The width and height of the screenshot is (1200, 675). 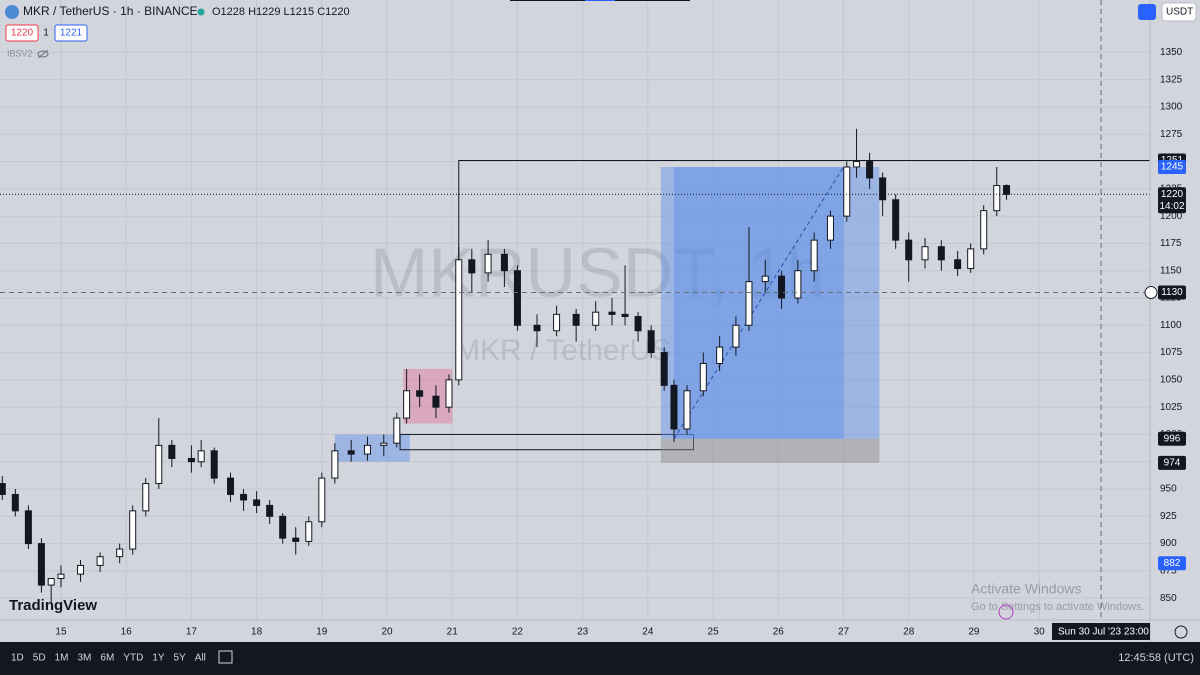 What do you see at coordinates (62, 658) in the screenshot?
I see `range-button: 1M` at bounding box center [62, 658].